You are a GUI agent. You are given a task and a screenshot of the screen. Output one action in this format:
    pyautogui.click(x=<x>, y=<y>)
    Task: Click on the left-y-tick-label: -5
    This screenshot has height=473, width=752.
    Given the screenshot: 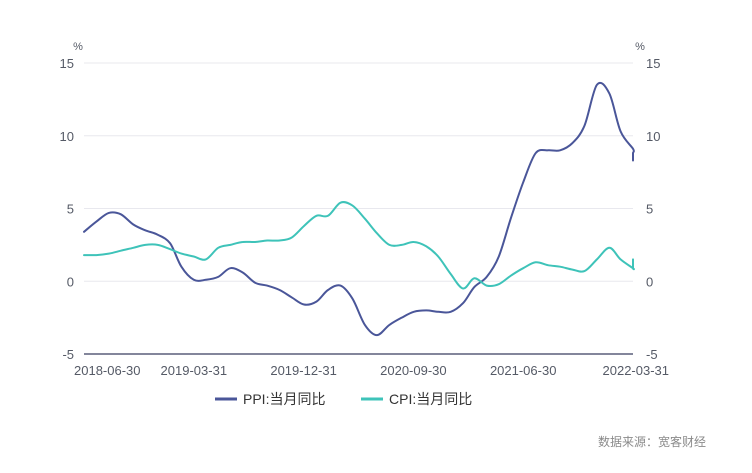 What is the action you would take?
    pyautogui.click(x=68, y=354)
    